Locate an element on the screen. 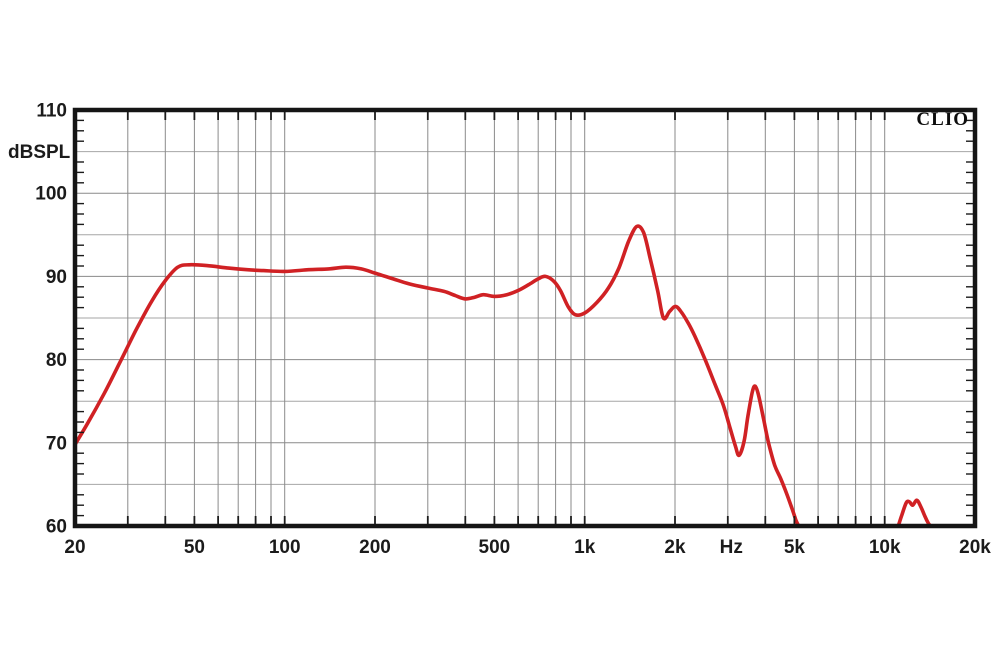 The height and width of the screenshot is (650, 1000). x-tick-label-1k: 1k is located at coordinates (585, 547).